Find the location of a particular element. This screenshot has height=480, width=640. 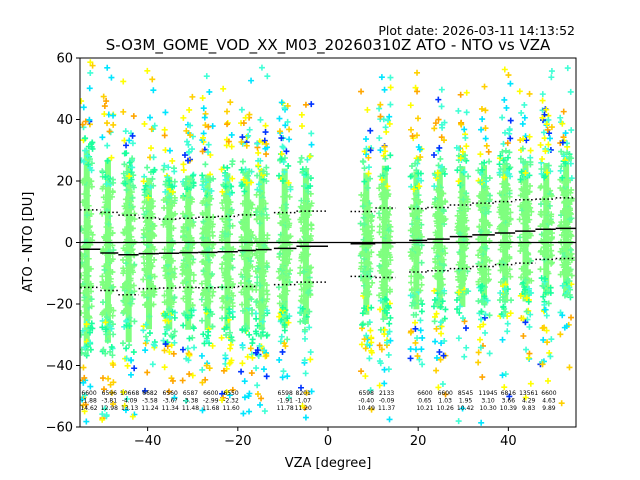

stats-annotation: 14.62 is located at coordinates (88, 408).